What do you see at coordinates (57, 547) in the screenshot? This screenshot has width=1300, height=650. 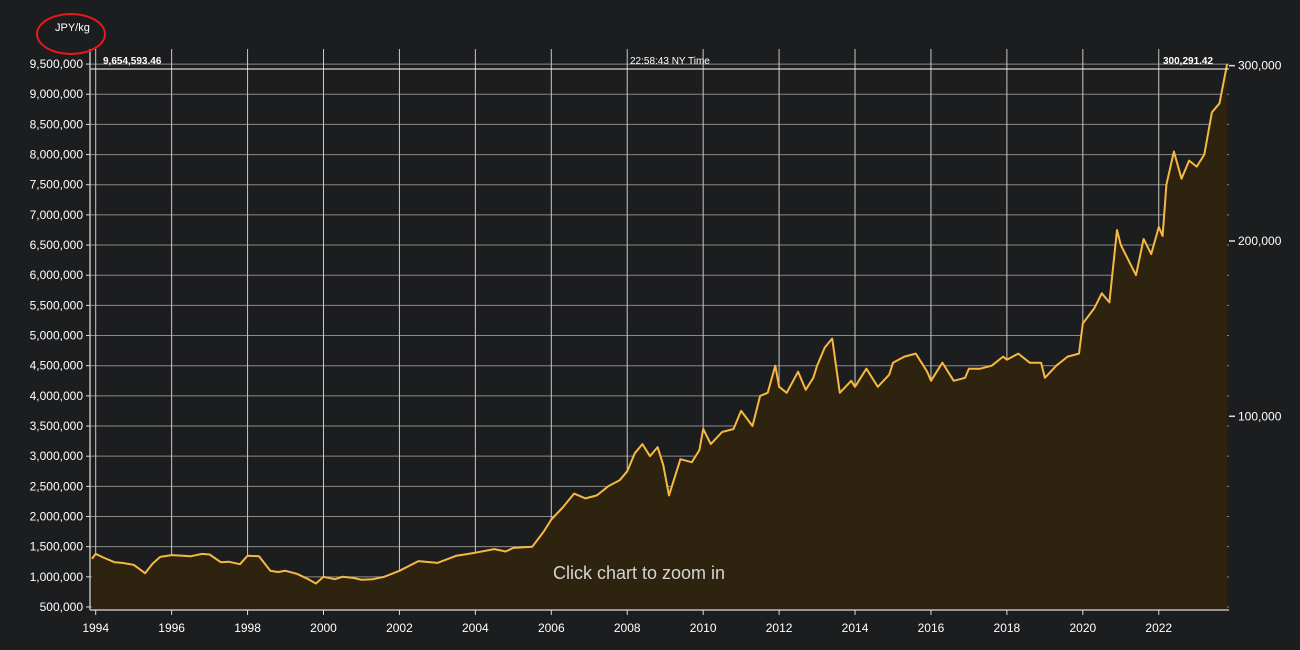 I see `y-tick-label: 1,500,000` at bounding box center [57, 547].